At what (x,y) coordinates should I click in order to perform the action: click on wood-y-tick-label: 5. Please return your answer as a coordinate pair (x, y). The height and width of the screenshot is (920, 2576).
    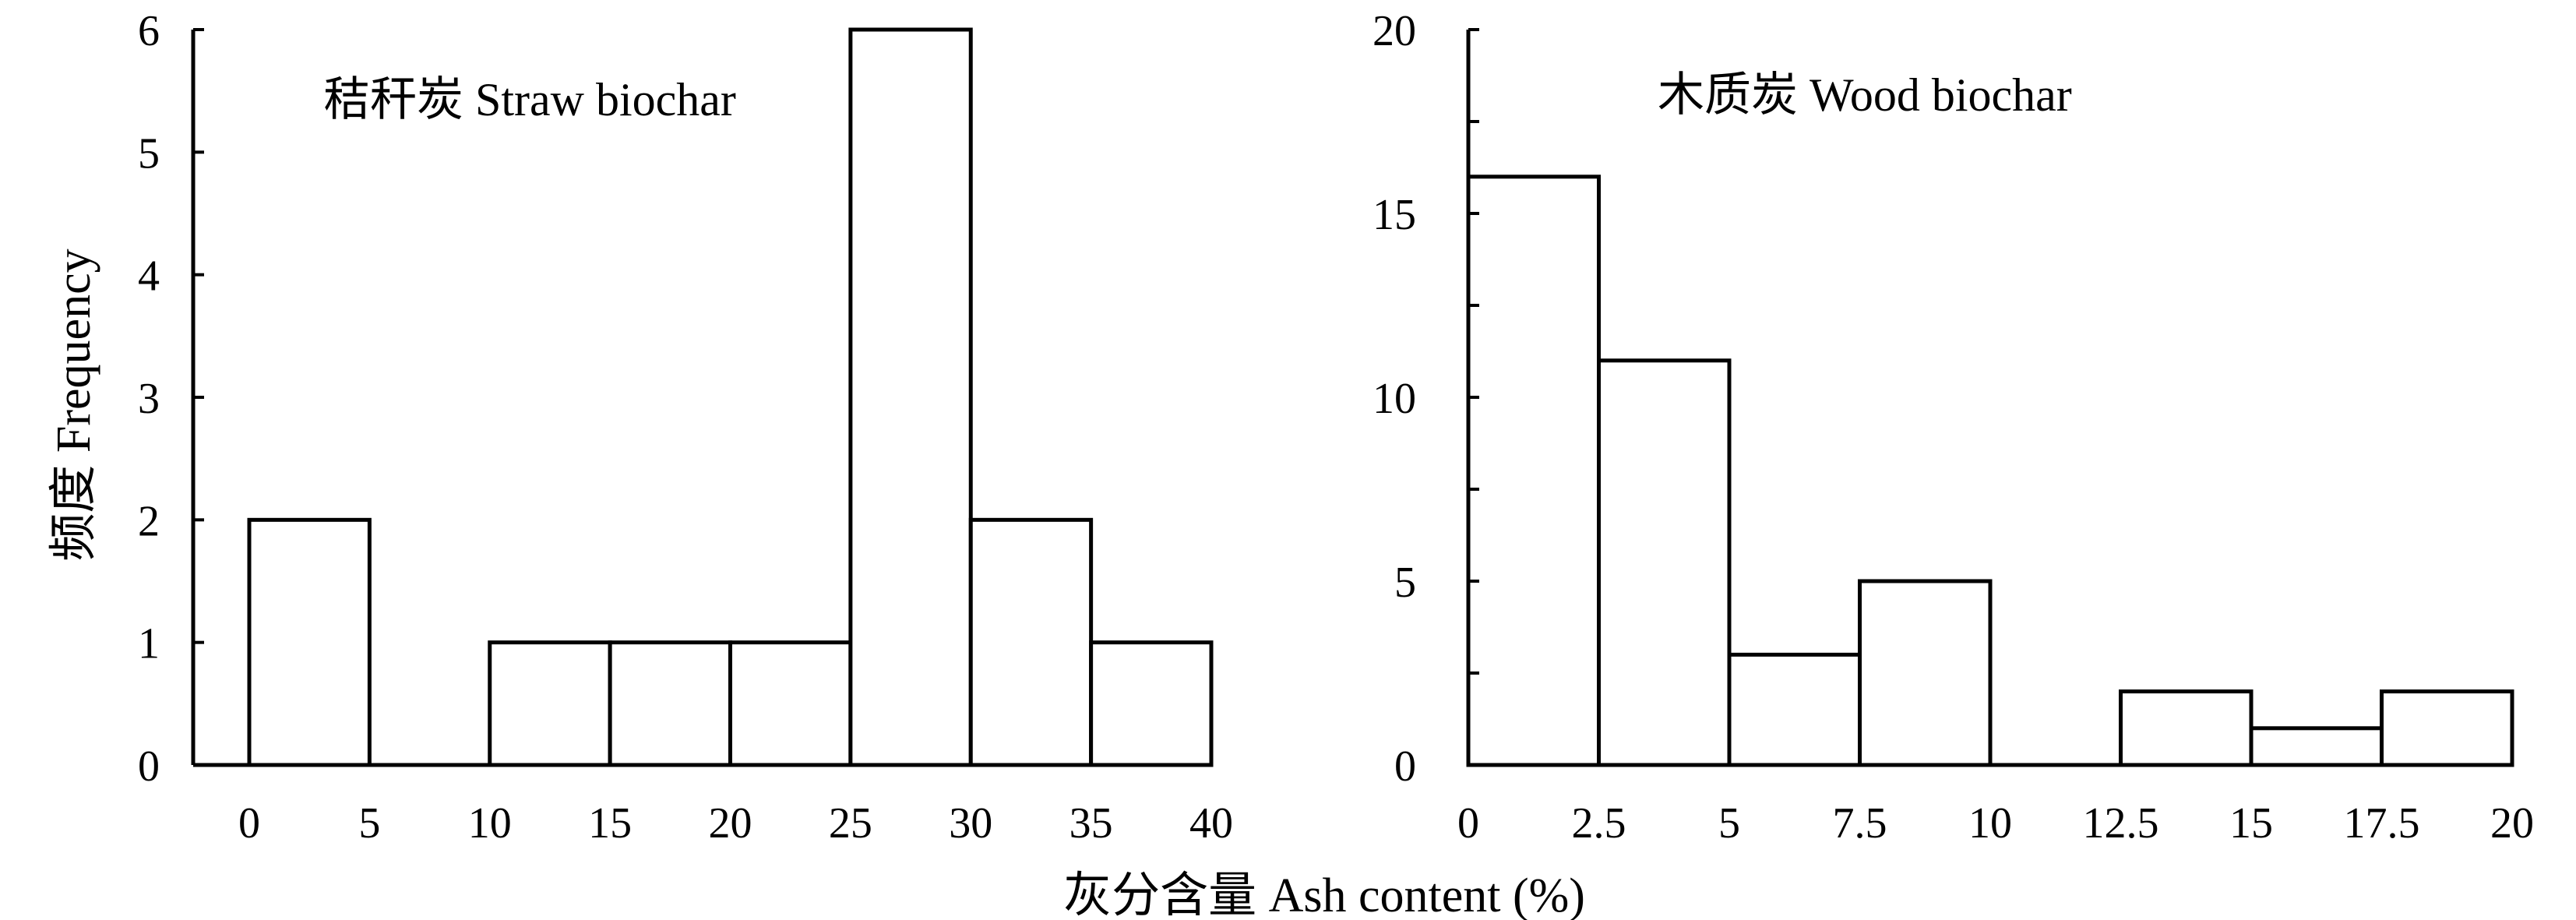
    Looking at the image, I should click on (1405, 583).